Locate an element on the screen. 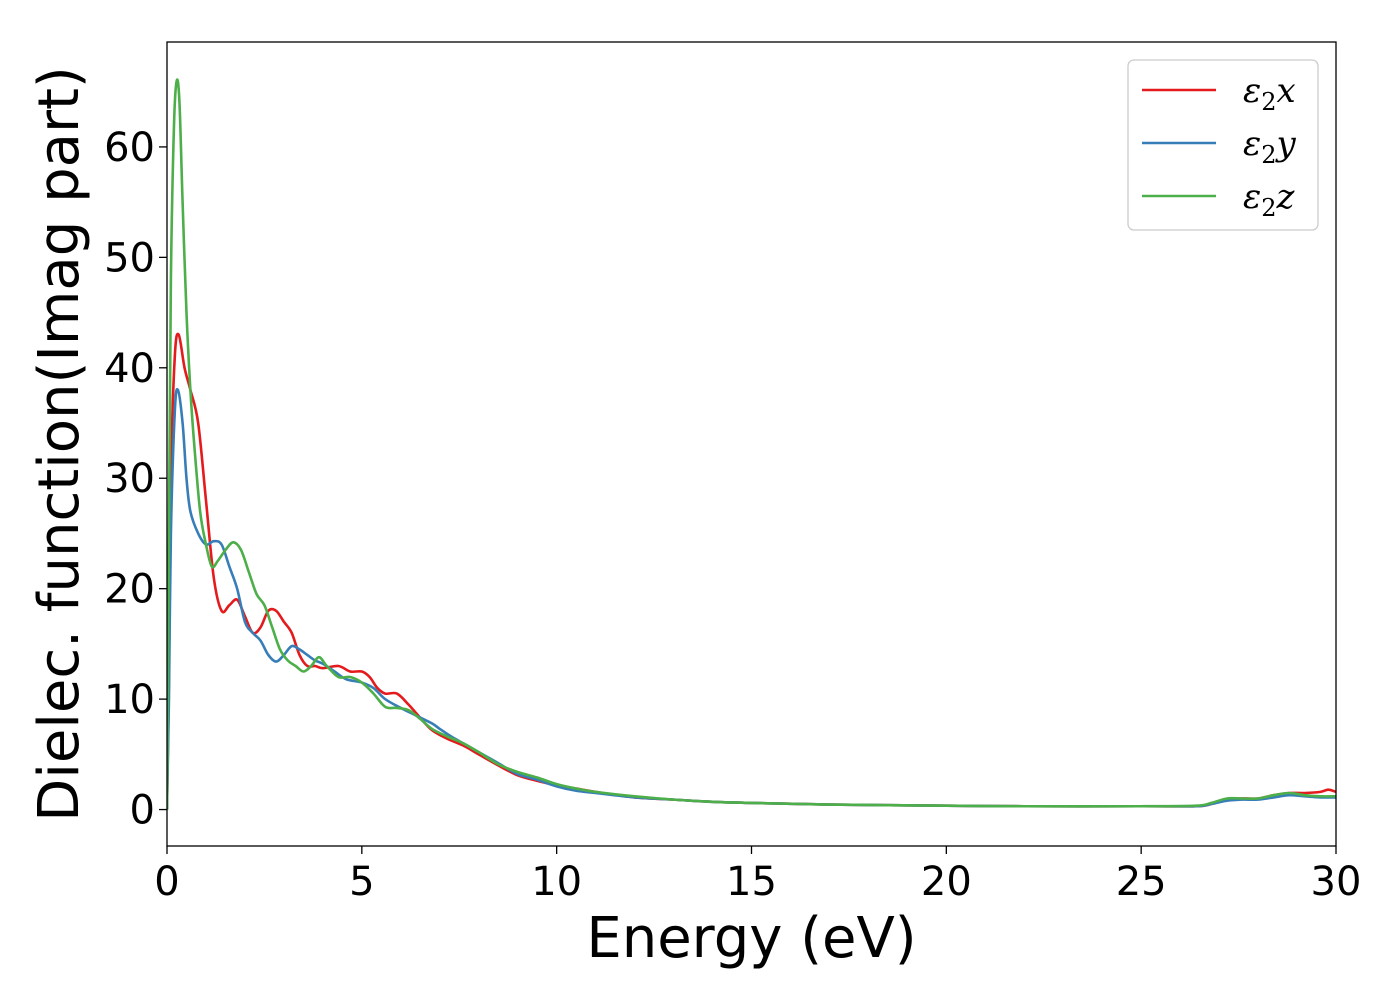 The image size is (1400, 1000). y-tick-label: 50 is located at coordinates (129, 258).